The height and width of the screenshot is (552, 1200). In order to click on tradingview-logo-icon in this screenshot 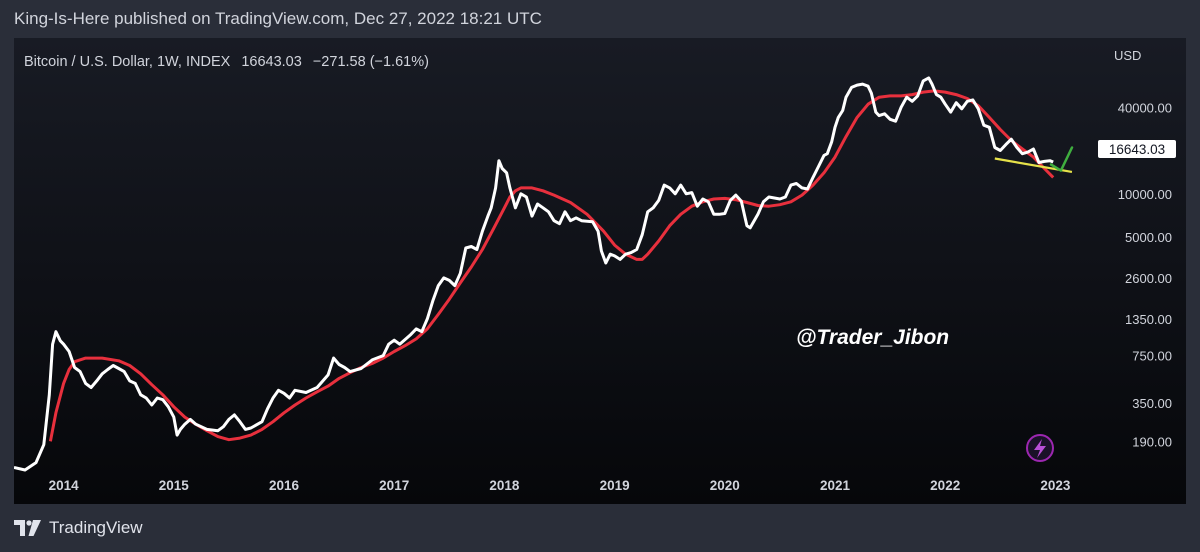, I will do `click(27, 528)`.